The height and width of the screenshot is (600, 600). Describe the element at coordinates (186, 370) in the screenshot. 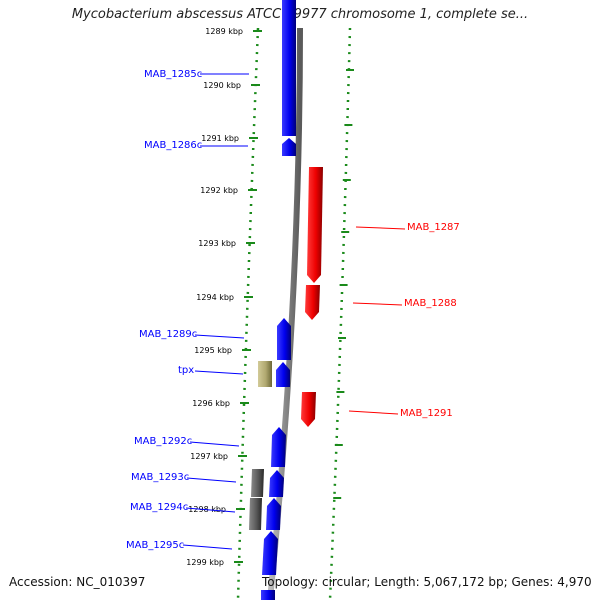

I see `gene-label-tpx: tpx` at that location.